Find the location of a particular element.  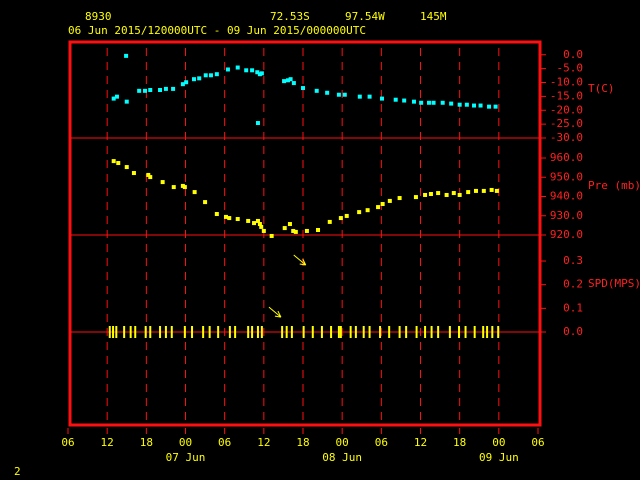

y-tick-label: 0.0 is located at coordinates (573, 54).